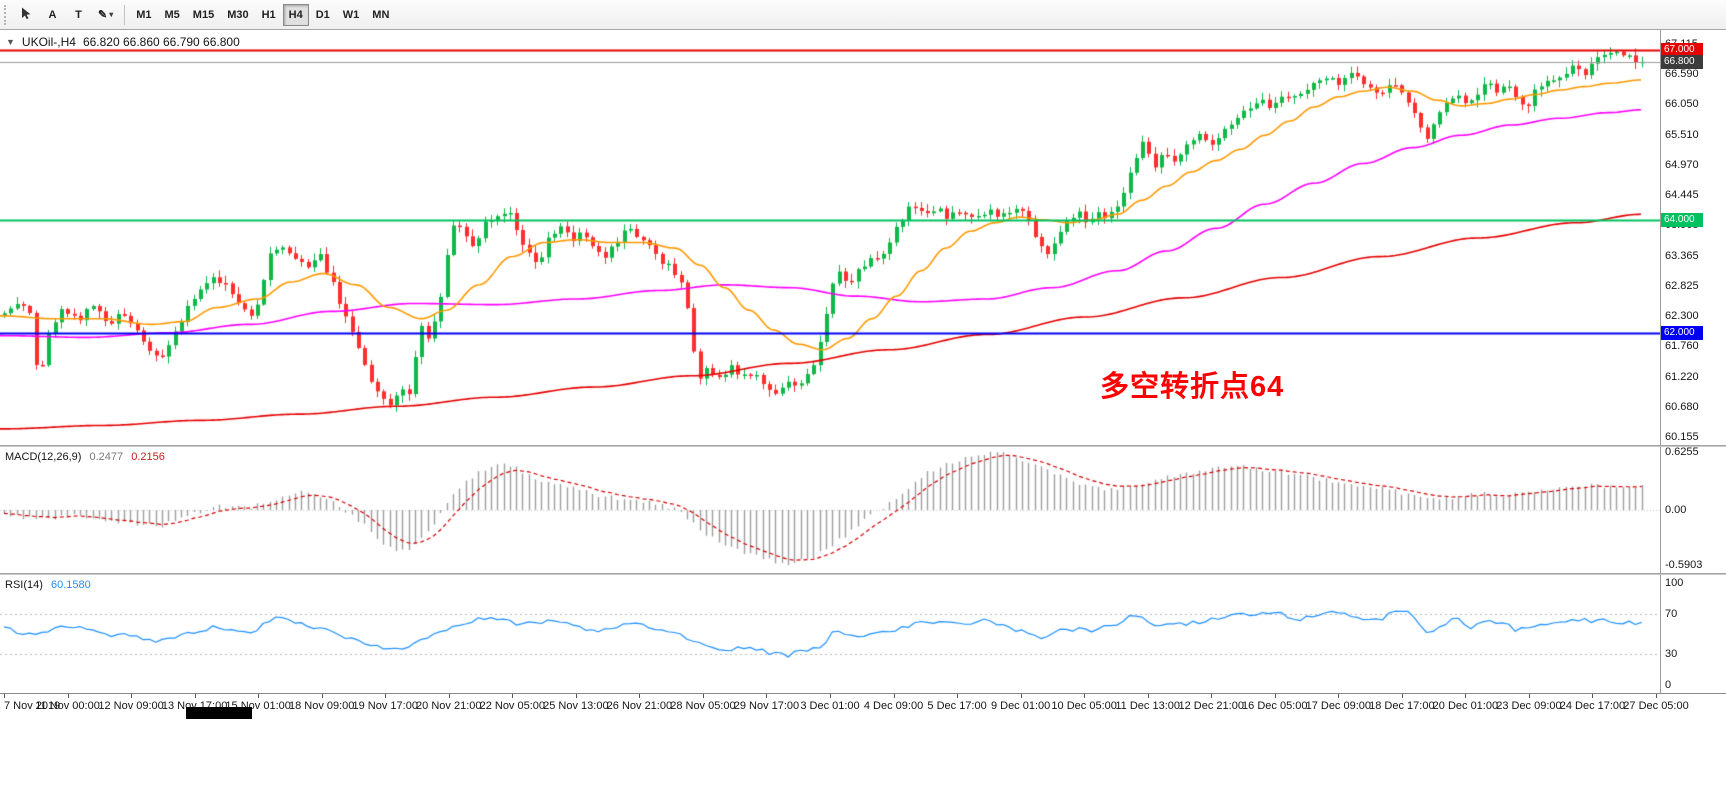  What do you see at coordinates (1682, 73) in the screenshot?
I see `price-tick-label: 66.590` at bounding box center [1682, 73].